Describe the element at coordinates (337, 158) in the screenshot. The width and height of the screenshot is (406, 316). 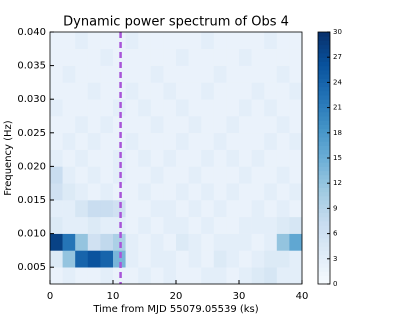
I see `colorbar-tick-label: 15` at that location.